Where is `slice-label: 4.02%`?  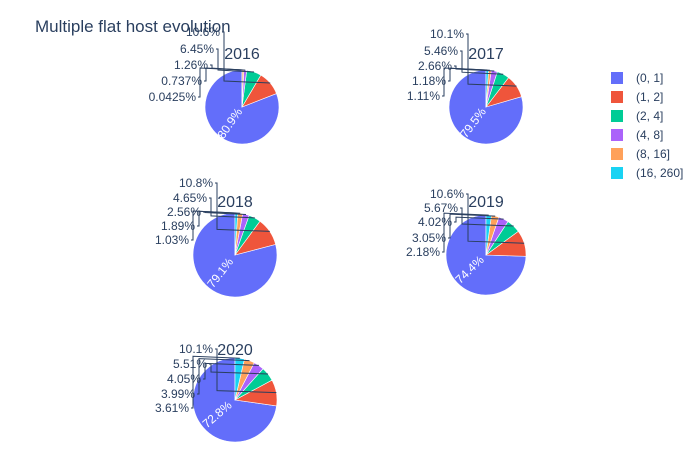
slice-label: 4.02% is located at coordinates (435, 222).